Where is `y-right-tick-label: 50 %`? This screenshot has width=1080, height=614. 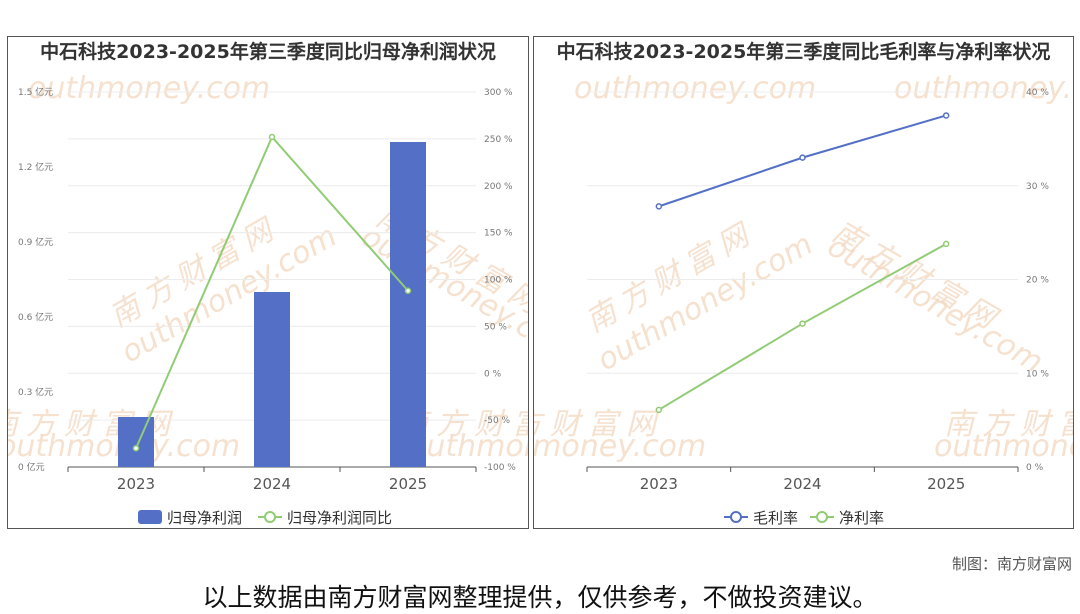
y-right-tick-label: 50 % is located at coordinates (495, 327).